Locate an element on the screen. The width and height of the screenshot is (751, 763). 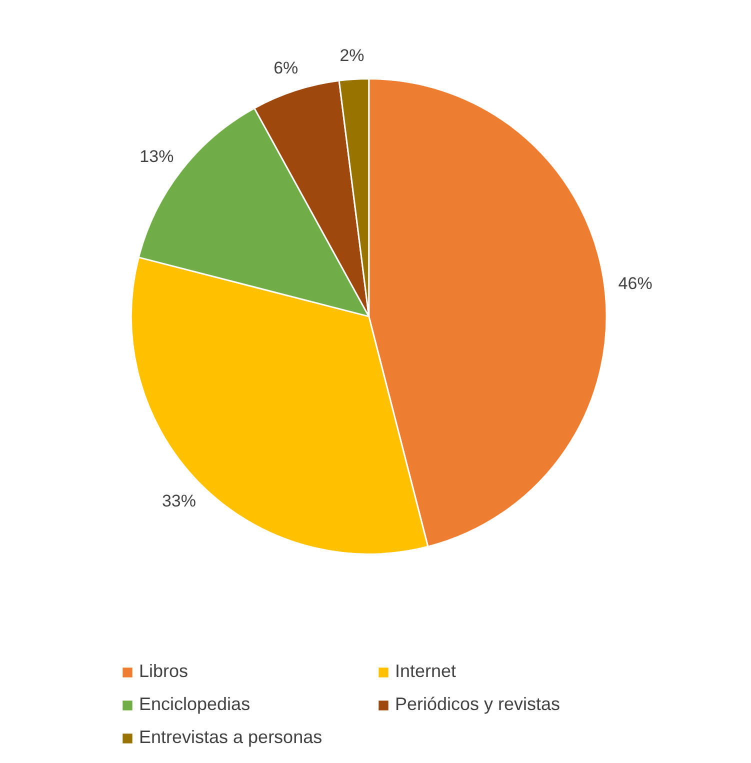
legend-label: Entrevistas a personas is located at coordinates (231, 737).